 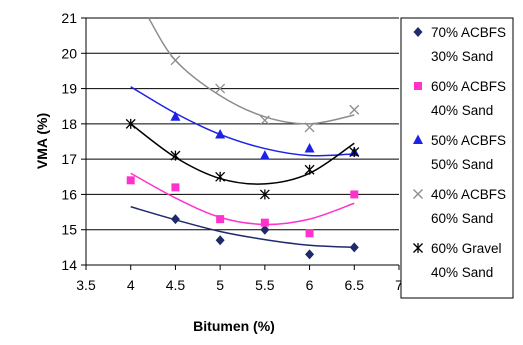 What do you see at coordinates (462, 218) in the screenshot?
I see `legend-label: 60% Sand` at bounding box center [462, 218].